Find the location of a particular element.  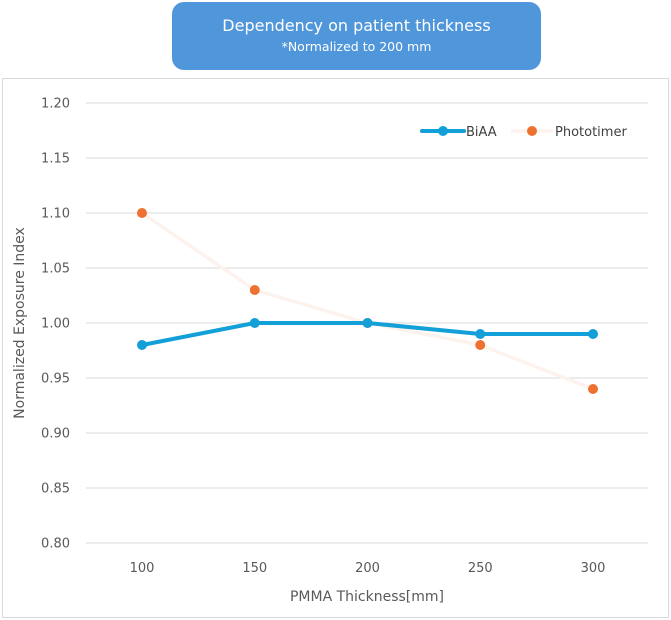

x-tick-label: 100 is located at coordinates (142, 568).